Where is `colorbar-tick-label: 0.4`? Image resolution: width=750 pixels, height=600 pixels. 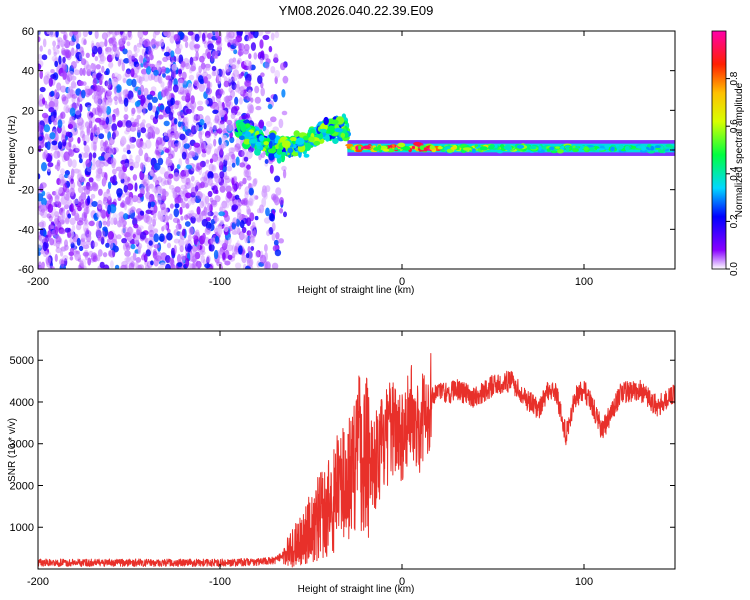 colorbar-tick-label: 0.4 is located at coordinates (734, 173).